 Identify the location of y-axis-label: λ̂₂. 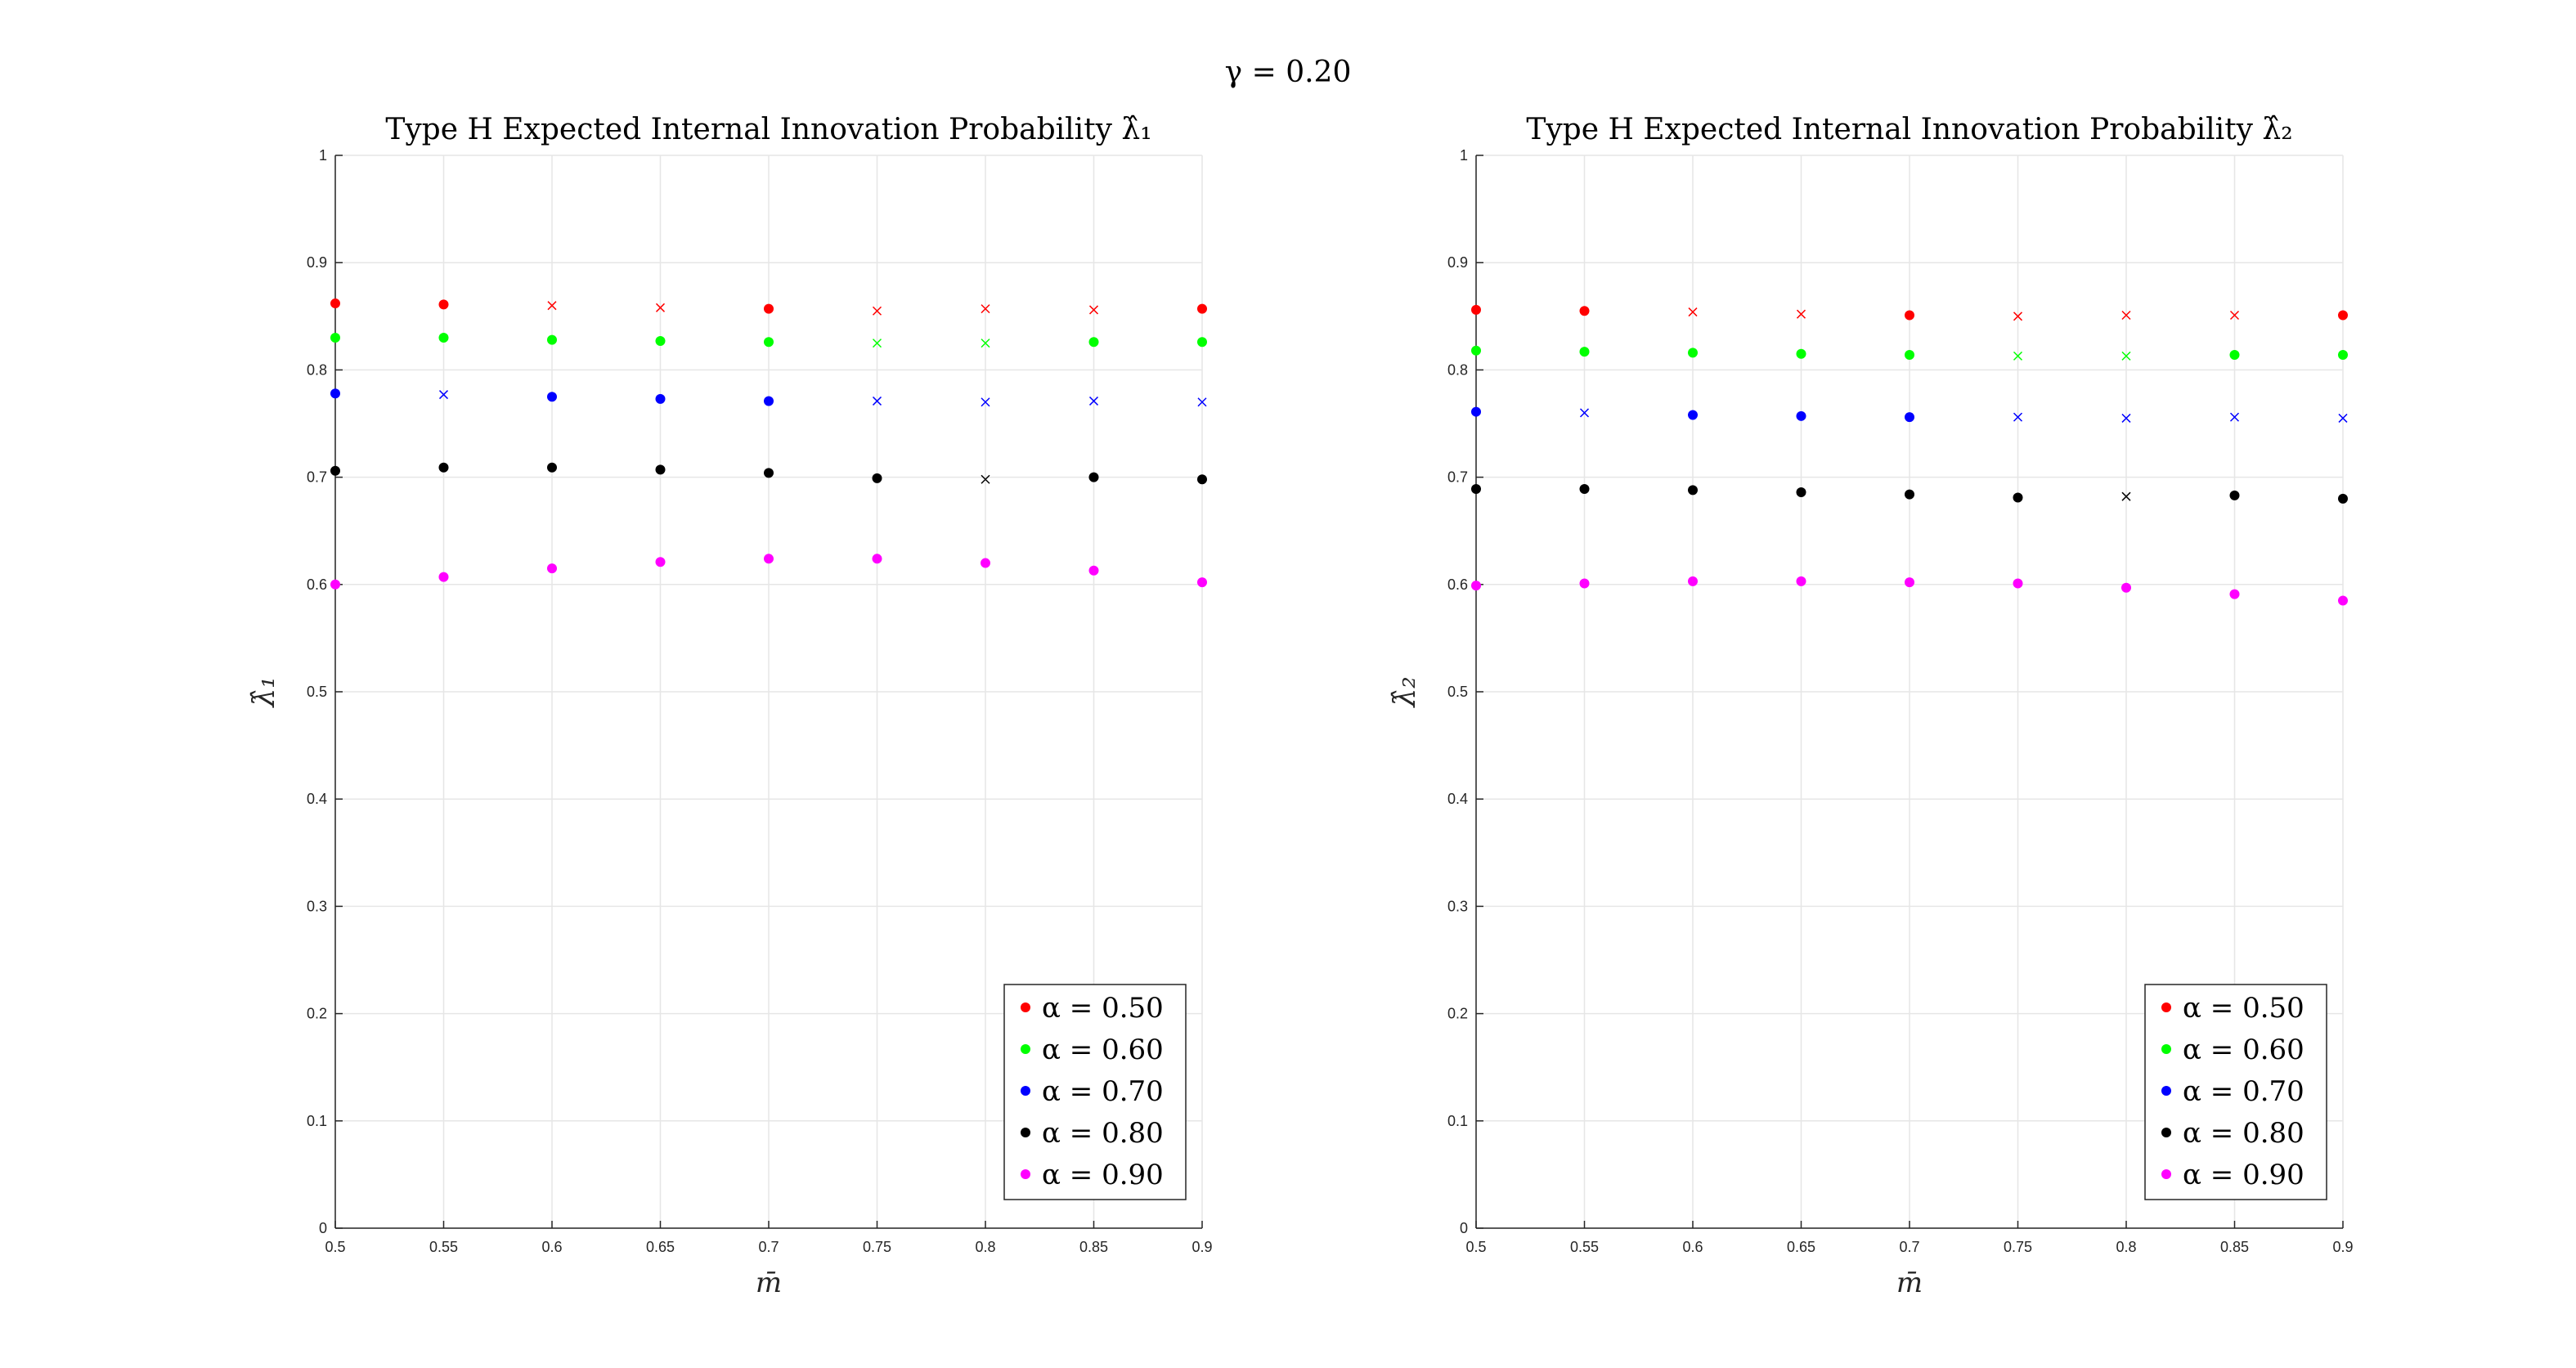
(1405, 692).